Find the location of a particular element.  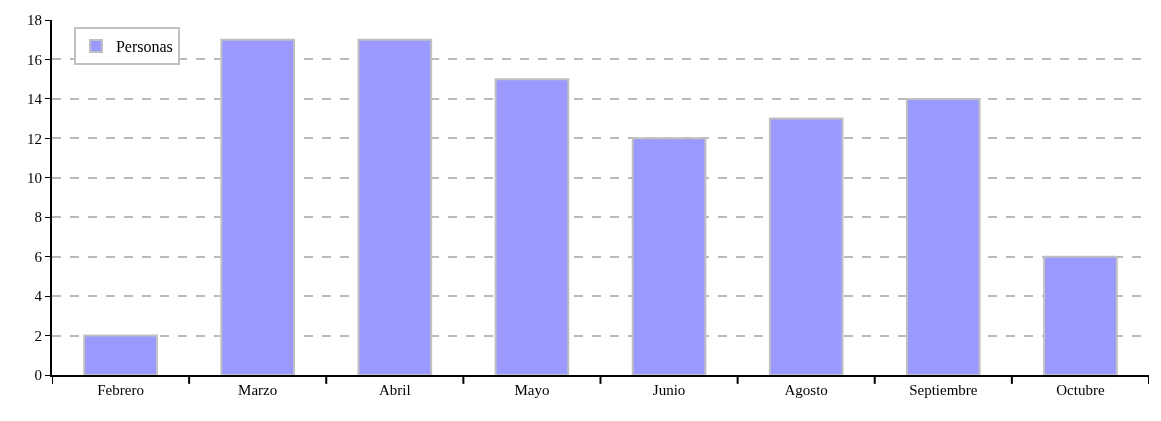

y-tick-label: 0 is located at coordinates (38, 375).